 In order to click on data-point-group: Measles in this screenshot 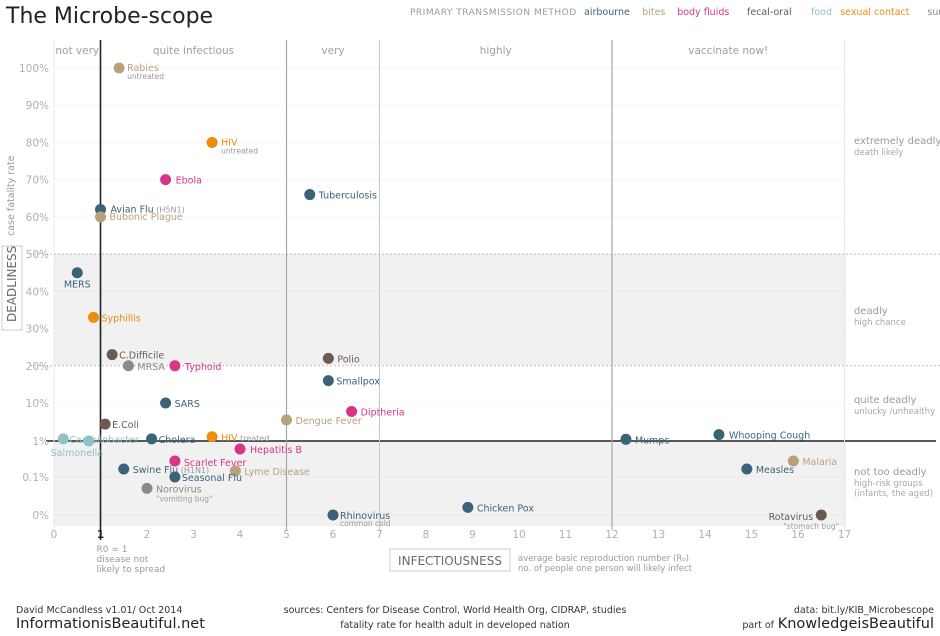, I will do `click(767, 469)`.